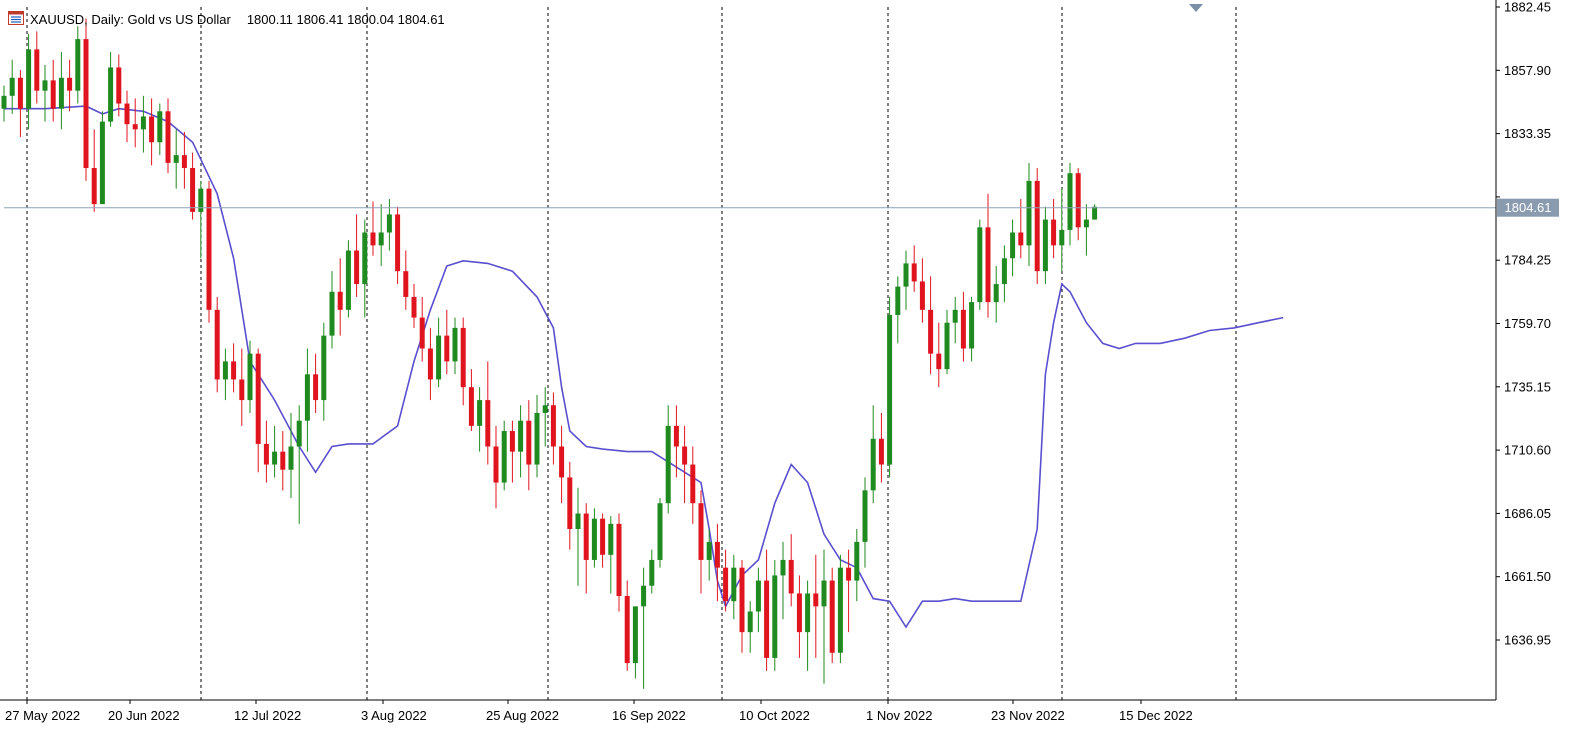 This screenshot has height=738, width=1588. Describe the element at coordinates (649, 715) in the screenshot. I see `x-tick-label: 16 Sep 2022` at that location.